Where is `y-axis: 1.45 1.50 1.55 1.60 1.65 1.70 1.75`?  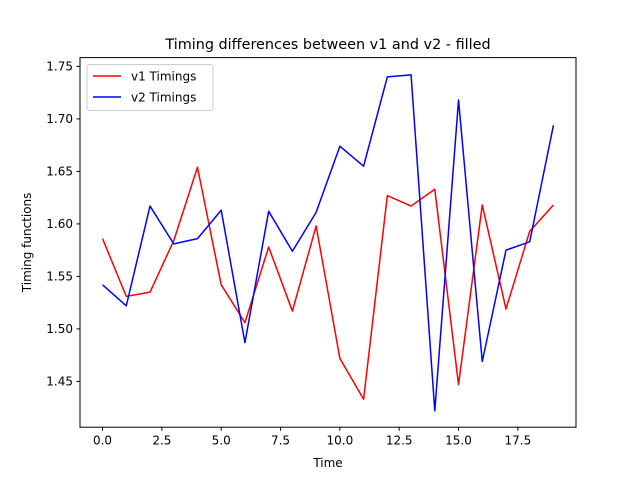 y-axis: 1.45 1.50 1.55 1.60 1.65 1.70 1.75 is located at coordinates (63, 224).